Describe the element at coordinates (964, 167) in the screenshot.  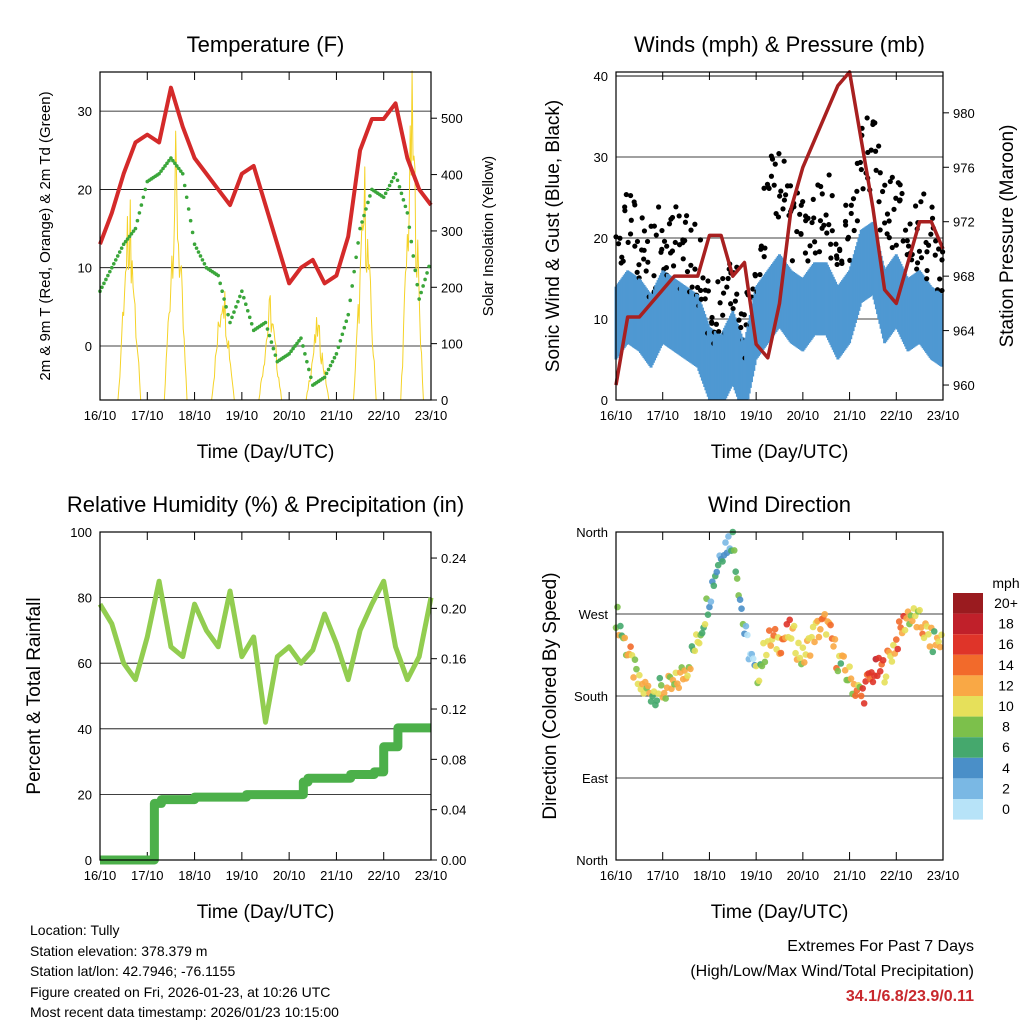
I see `y-tick-label-right: 976` at that location.